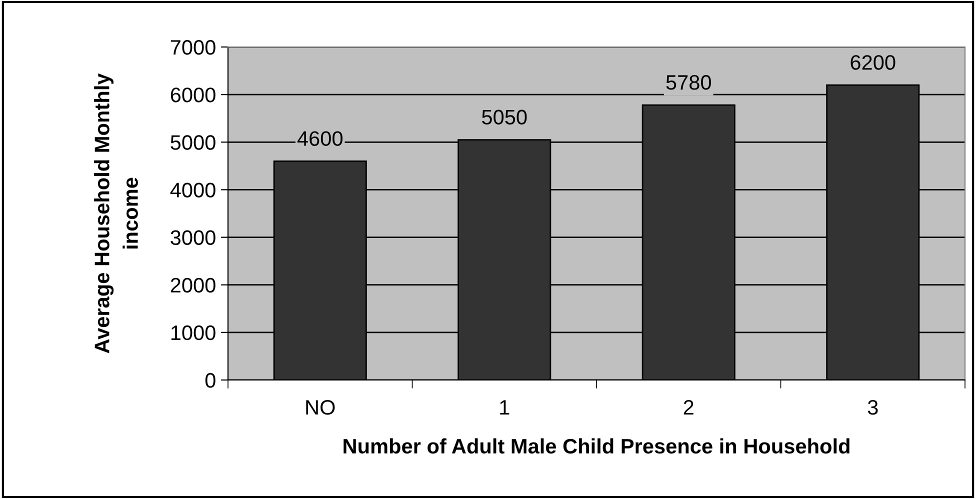 Image resolution: width=976 pixels, height=499 pixels. What do you see at coordinates (193, 190) in the screenshot?
I see `y-tick-label: 4000` at bounding box center [193, 190].